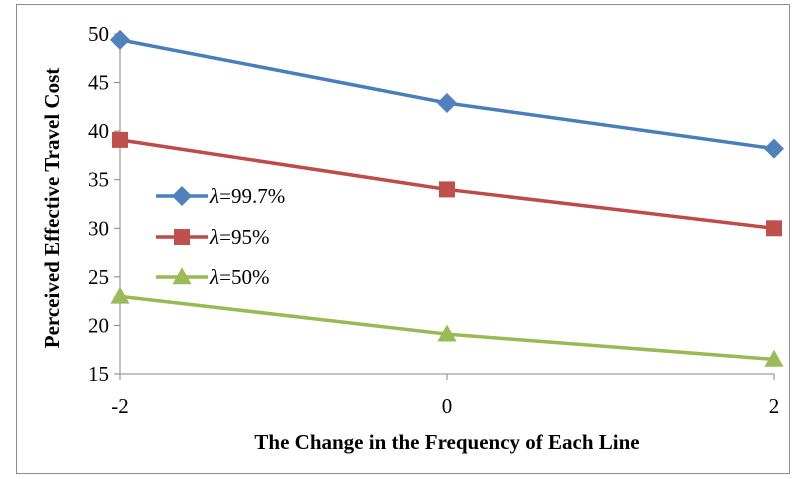 The height and width of the screenshot is (479, 795). I want to click on y-tick-label: 35, so click(98, 180).